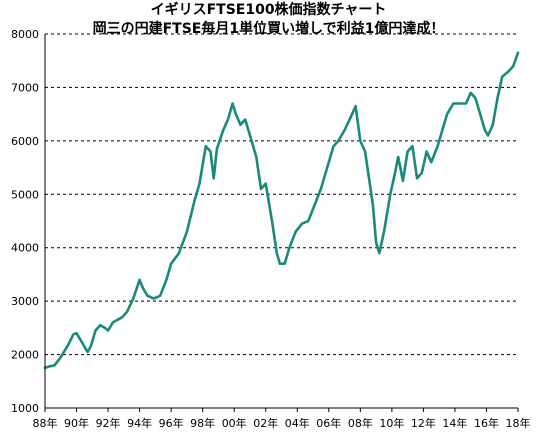 Image resolution: width=537 pixels, height=441 pixels. What do you see at coordinates (76, 423) in the screenshot?
I see `x-tick-label: 90年` at bounding box center [76, 423].